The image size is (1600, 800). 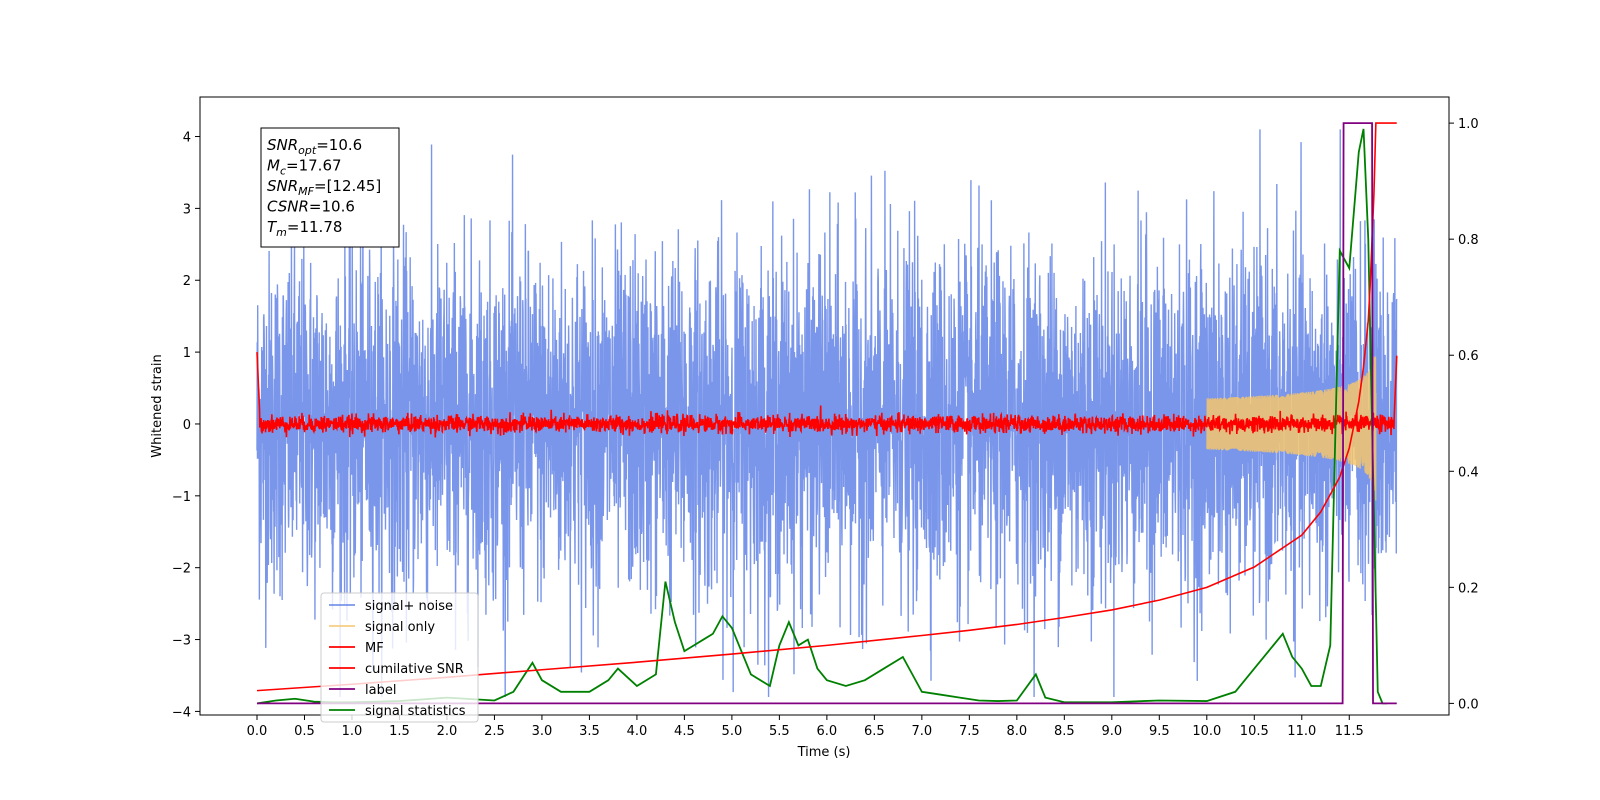 What do you see at coordinates (187, 209) in the screenshot?
I see `y-tick-label: 3` at bounding box center [187, 209].